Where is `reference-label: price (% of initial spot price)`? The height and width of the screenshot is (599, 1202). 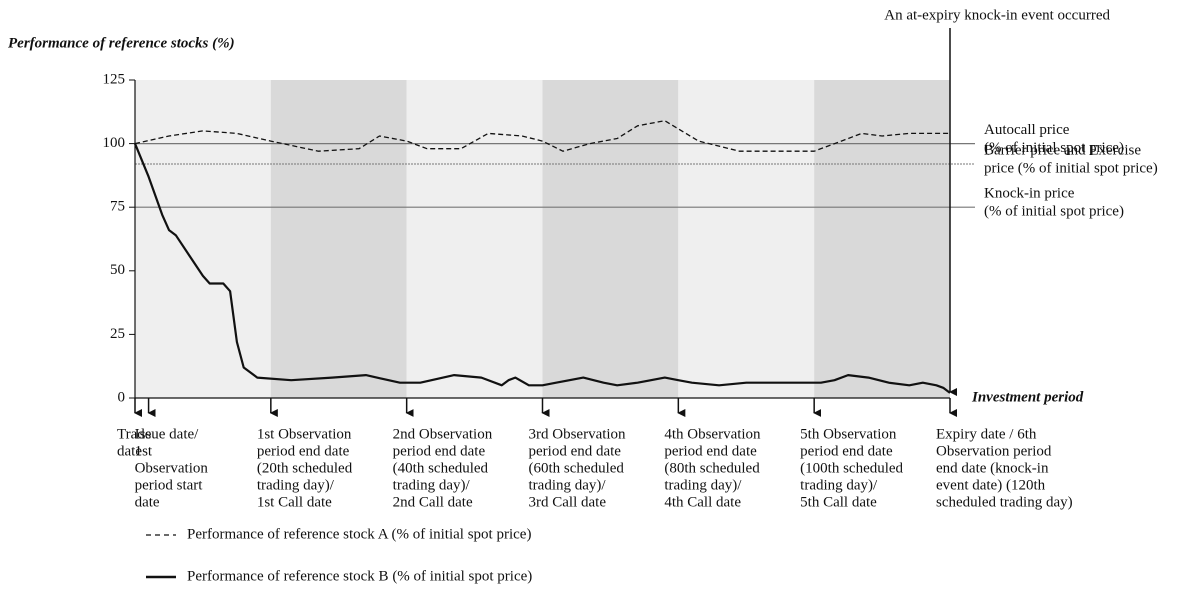 reference-label: price (% of initial spot price) is located at coordinates (1071, 168).